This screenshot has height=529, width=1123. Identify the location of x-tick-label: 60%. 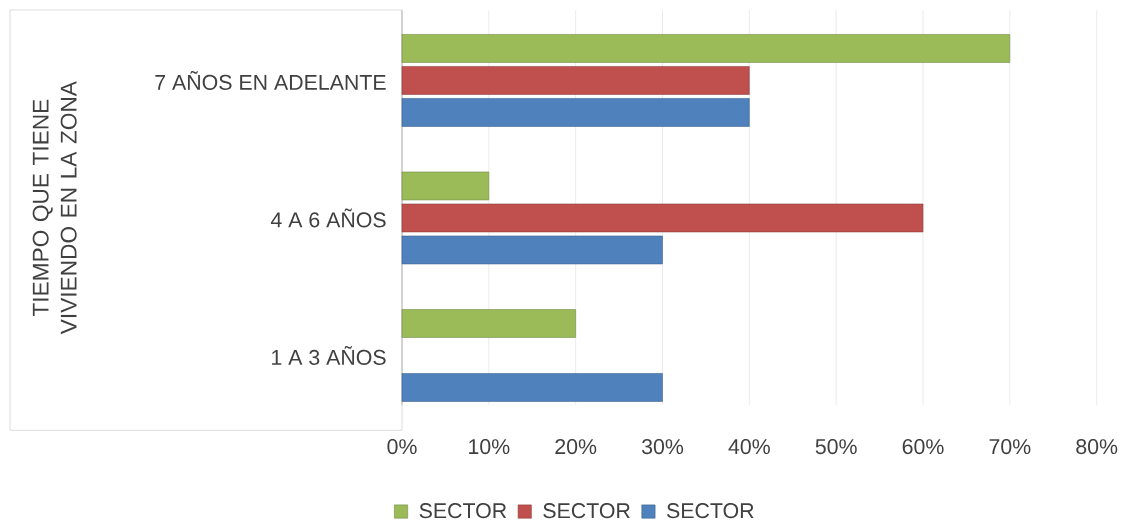
(923, 447).